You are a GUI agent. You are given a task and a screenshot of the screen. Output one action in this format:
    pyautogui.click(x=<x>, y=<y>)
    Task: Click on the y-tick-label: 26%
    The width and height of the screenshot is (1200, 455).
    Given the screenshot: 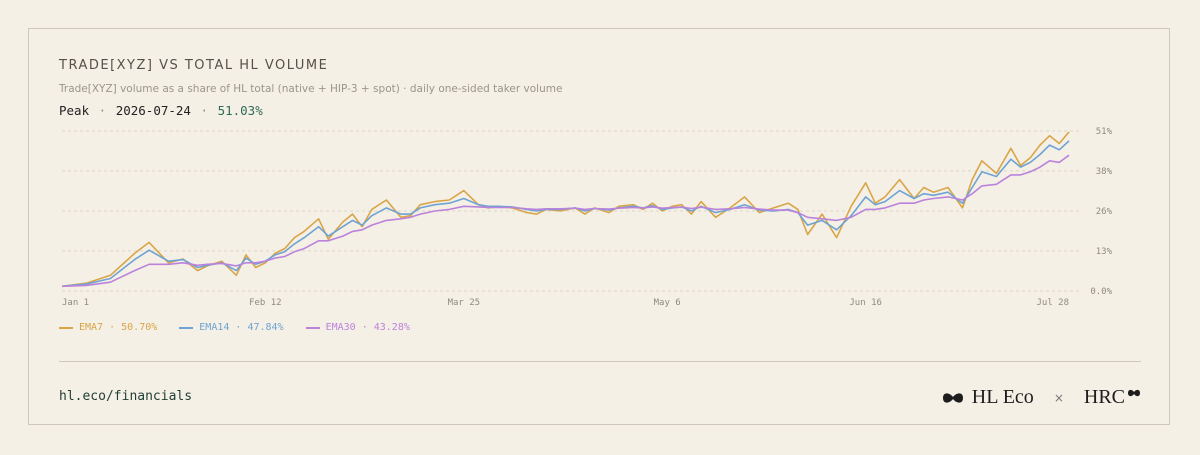 What is the action you would take?
    pyautogui.click(x=1104, y=212)
    